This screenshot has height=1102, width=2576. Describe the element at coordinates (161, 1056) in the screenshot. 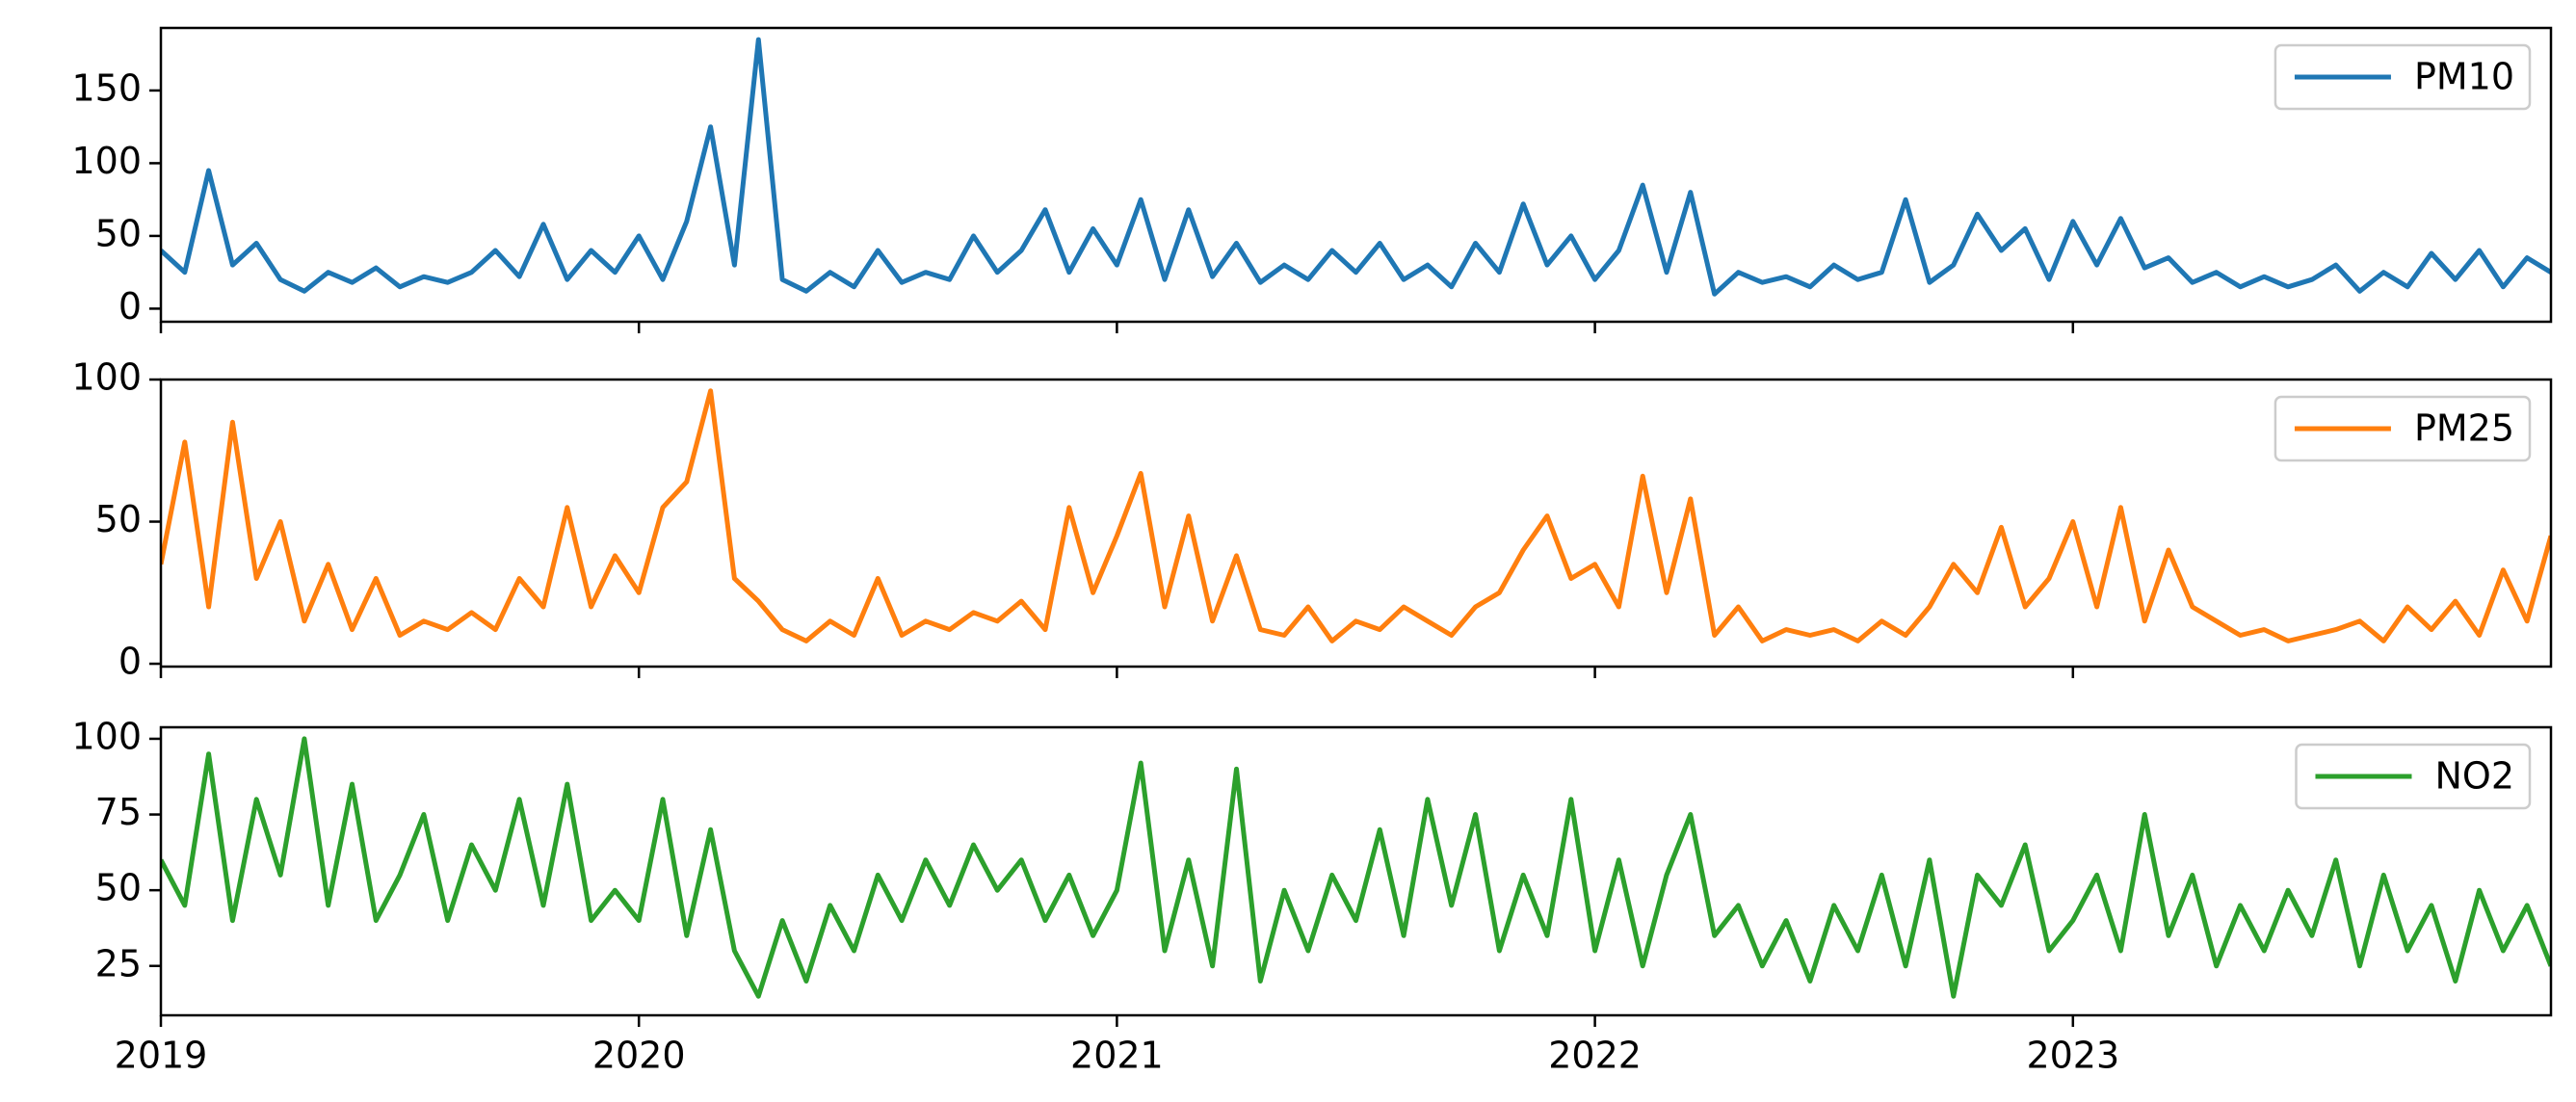

I see `x-tick-label: 2019` at that location.